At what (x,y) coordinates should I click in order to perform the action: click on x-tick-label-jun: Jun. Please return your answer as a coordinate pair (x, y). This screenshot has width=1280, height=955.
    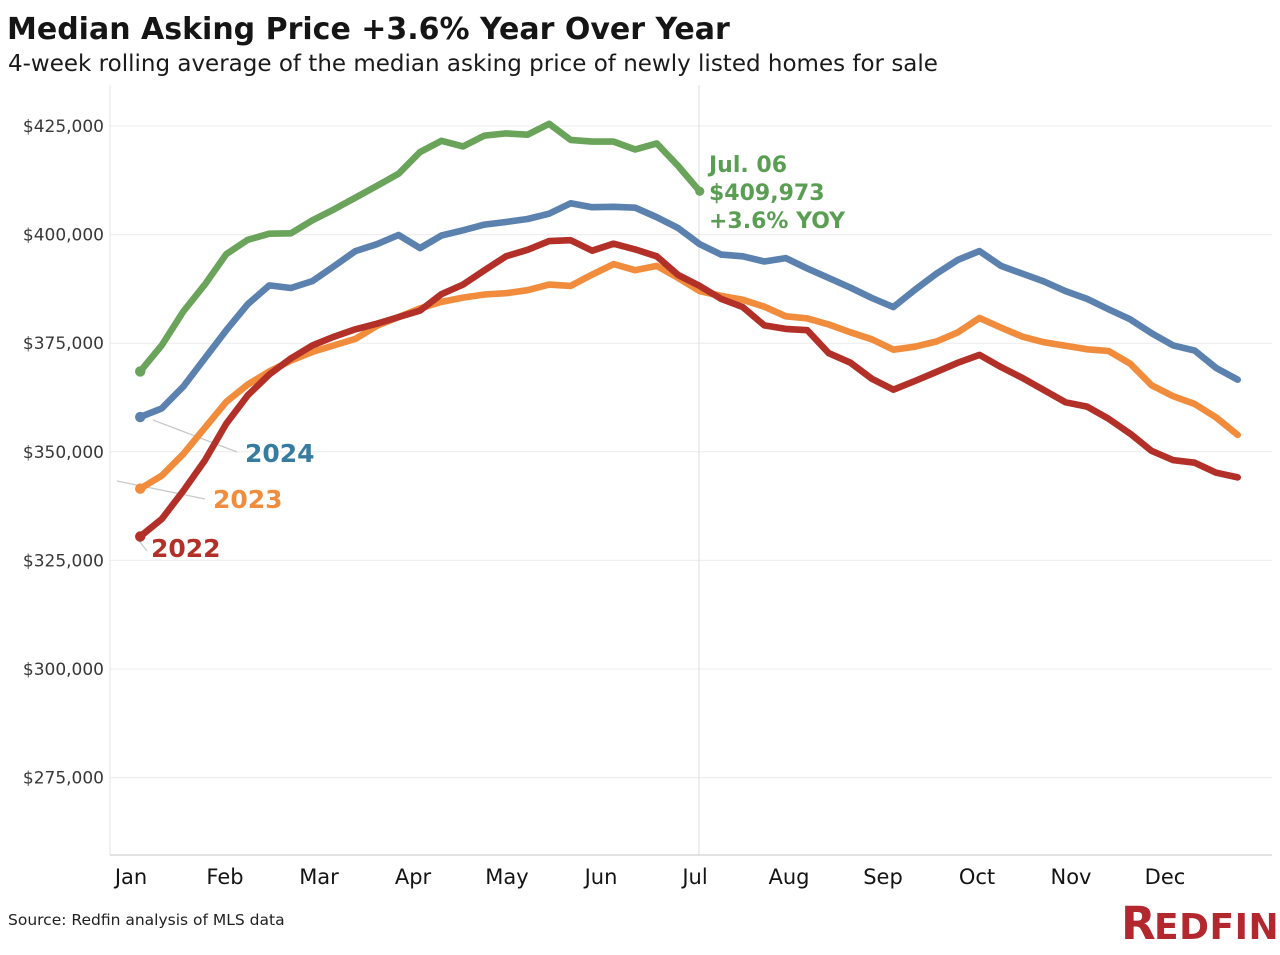
    Looking at the image, I should click on (600, 877).